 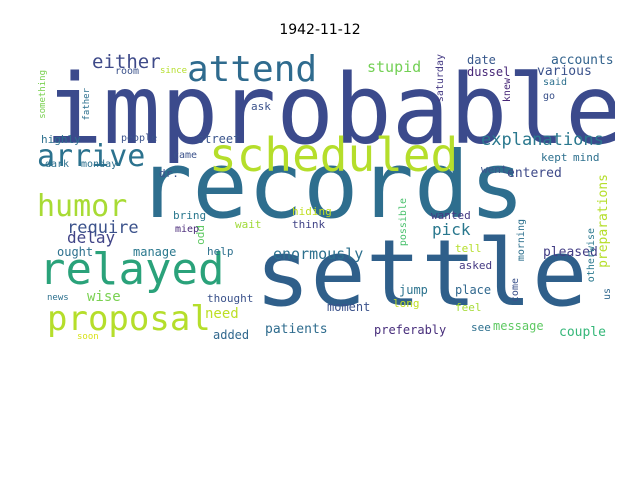 What do you see at coordinates (58, 298) in the screenshot?
I see `word-news: news` at bounding box center [58, 298].